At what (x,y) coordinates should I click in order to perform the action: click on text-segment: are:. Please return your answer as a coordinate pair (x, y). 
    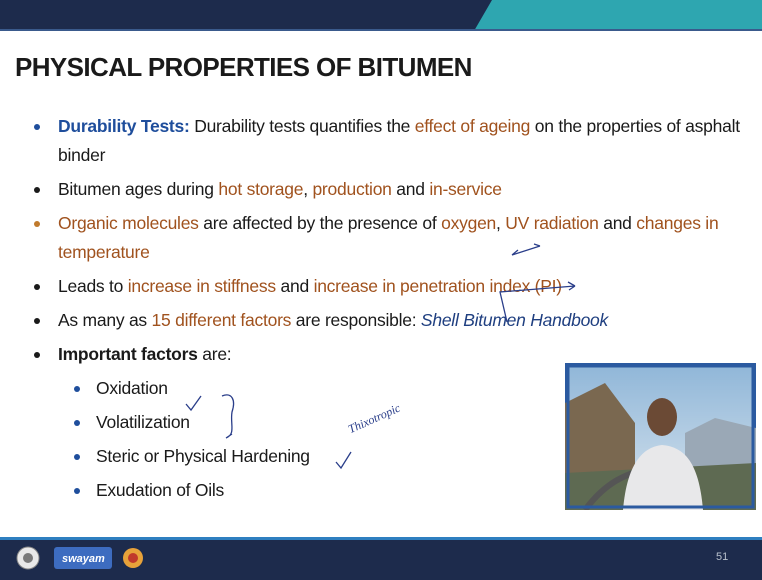
    Looking at the image, I should click on (214, 354).